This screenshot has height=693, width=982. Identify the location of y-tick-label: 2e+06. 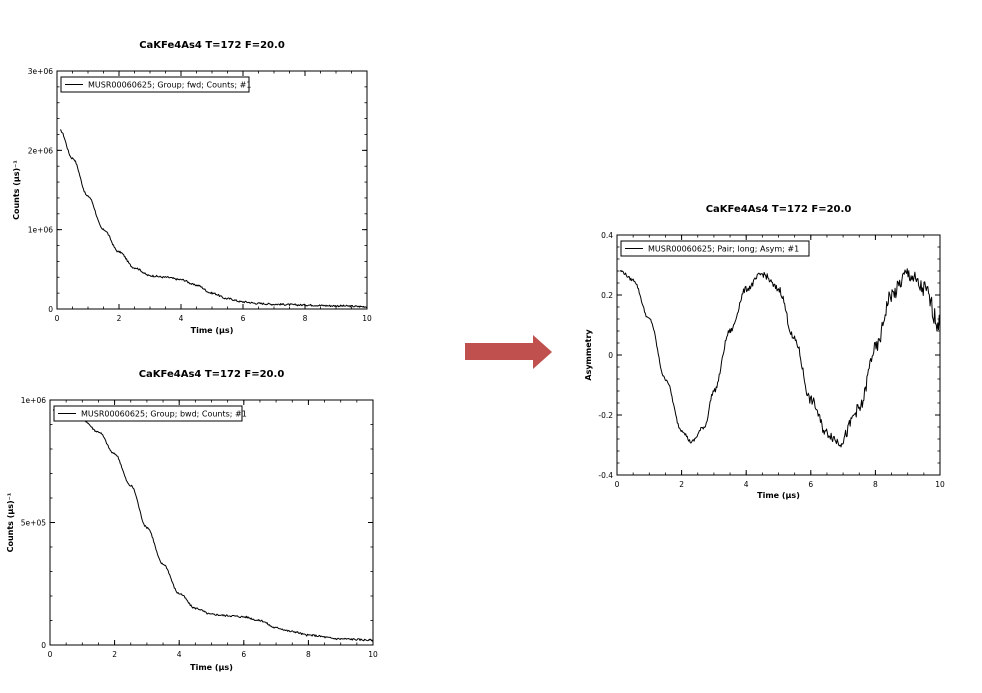
(40, 150).